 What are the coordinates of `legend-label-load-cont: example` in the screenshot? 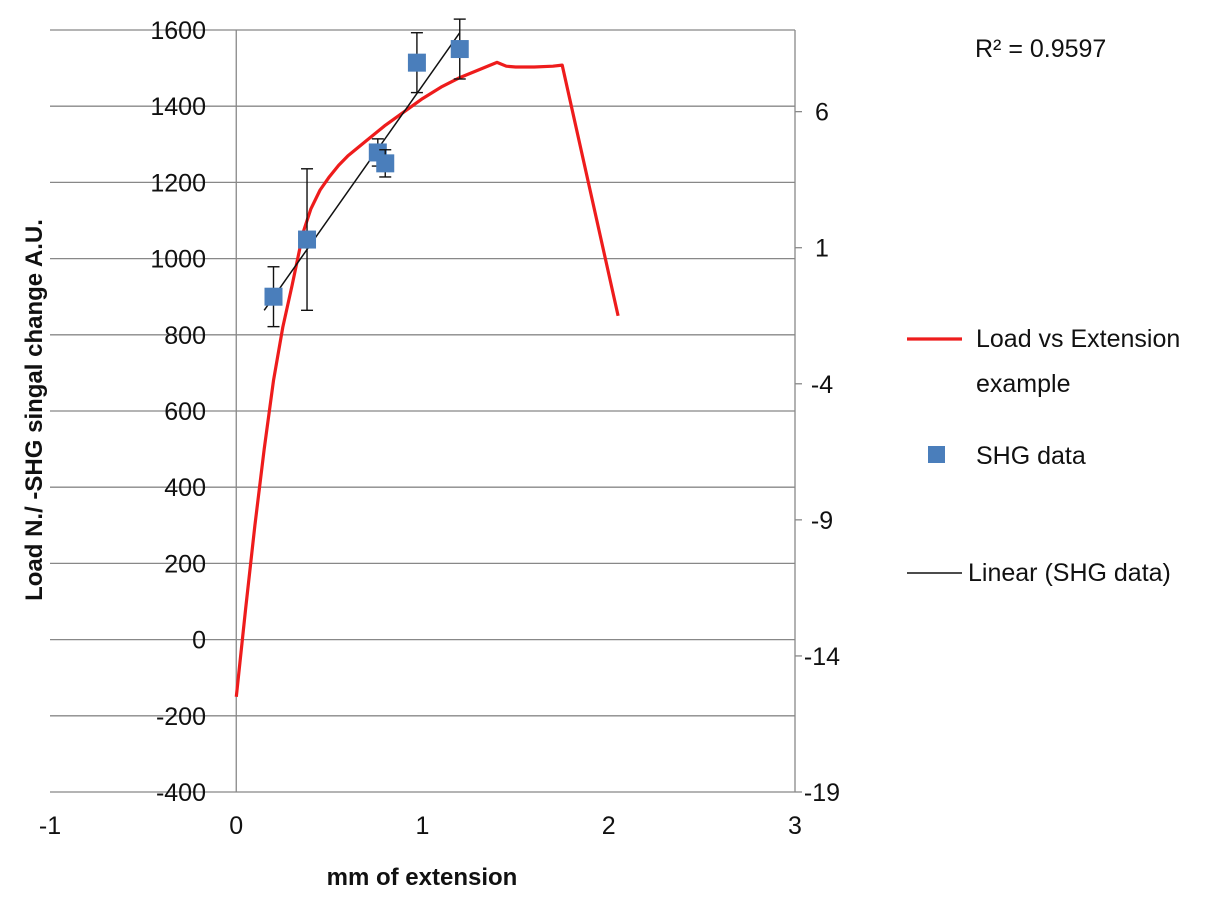 It's located at (1023, 384).